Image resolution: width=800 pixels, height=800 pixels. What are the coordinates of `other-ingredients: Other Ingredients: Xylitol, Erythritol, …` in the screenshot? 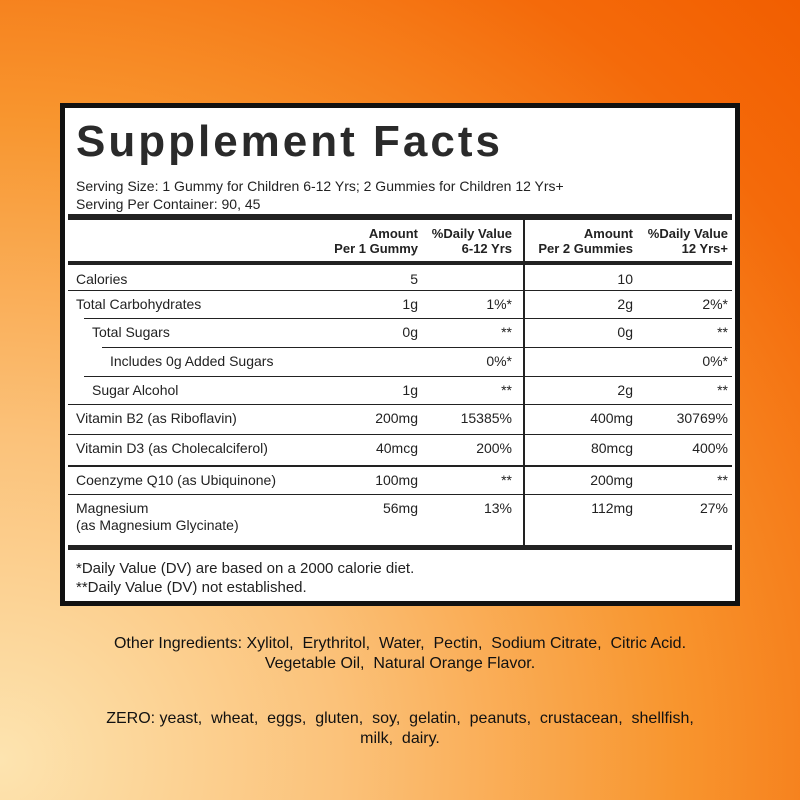 It's located at (400, 643).